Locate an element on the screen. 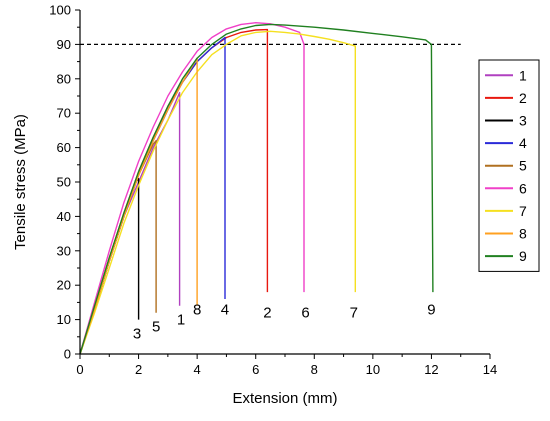 This screenshot has height=421, width=550. y-tick-label: 100 is located at coordinates (60, 10).